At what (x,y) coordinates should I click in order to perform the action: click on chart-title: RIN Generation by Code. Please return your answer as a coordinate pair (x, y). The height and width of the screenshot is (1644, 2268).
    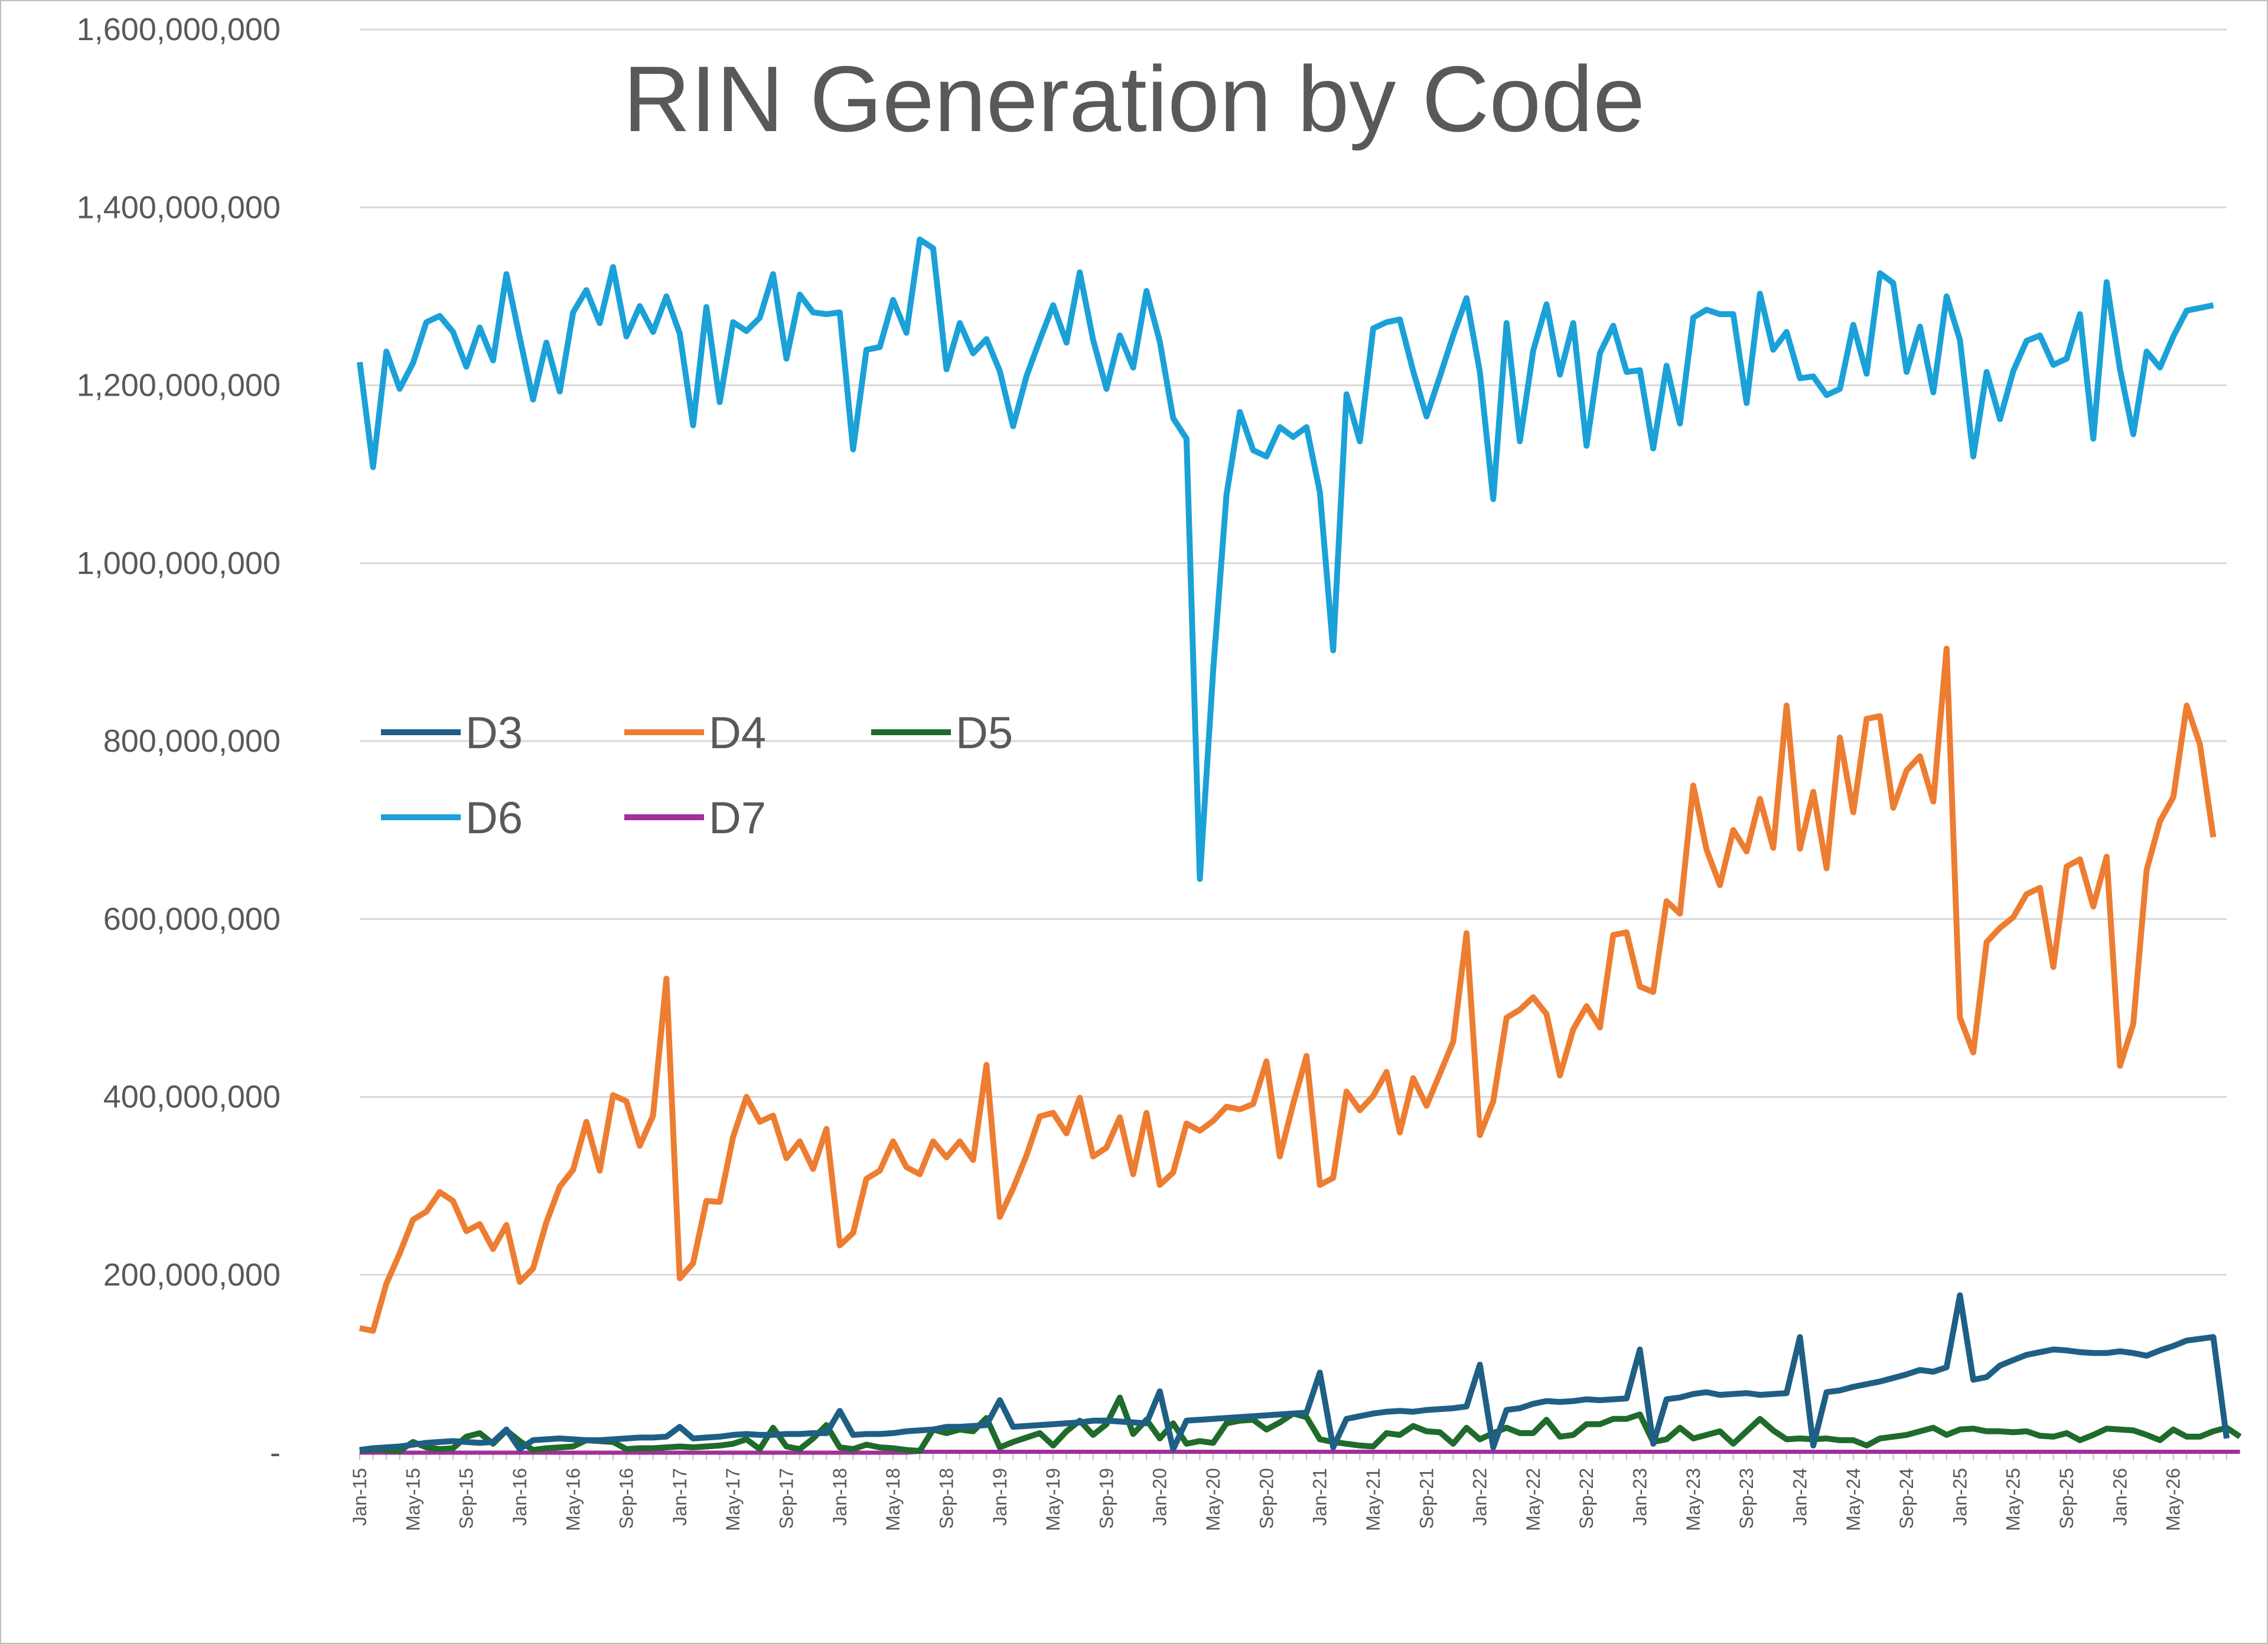
    Looking at the image, I should click on (1134, 99).